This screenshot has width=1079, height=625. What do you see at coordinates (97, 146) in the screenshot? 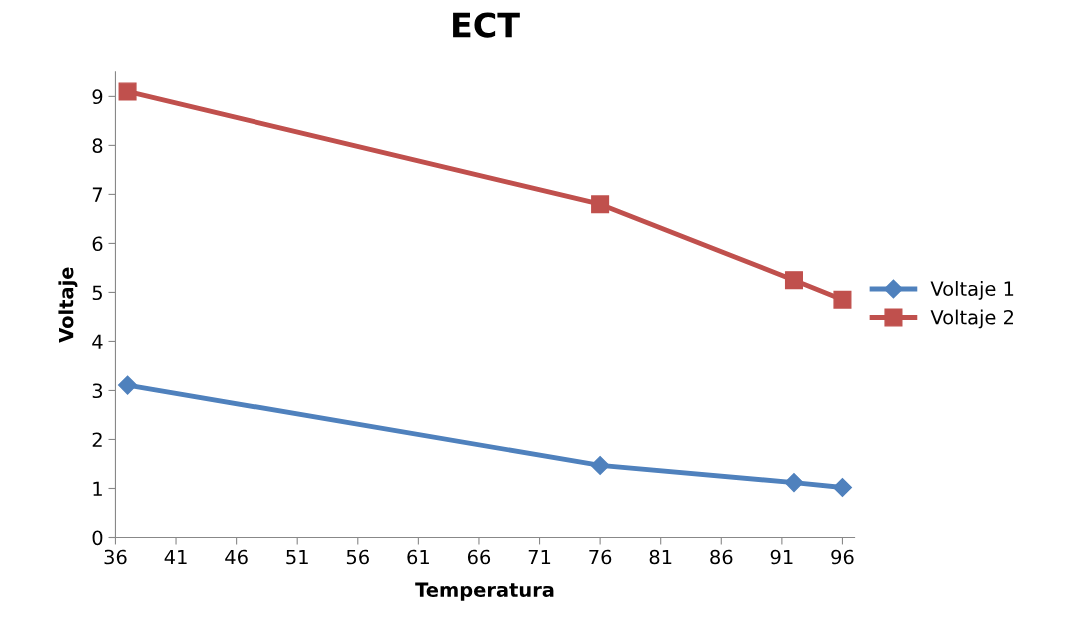
I see `y-tick-label: 8` at bounding box center [97, 146].